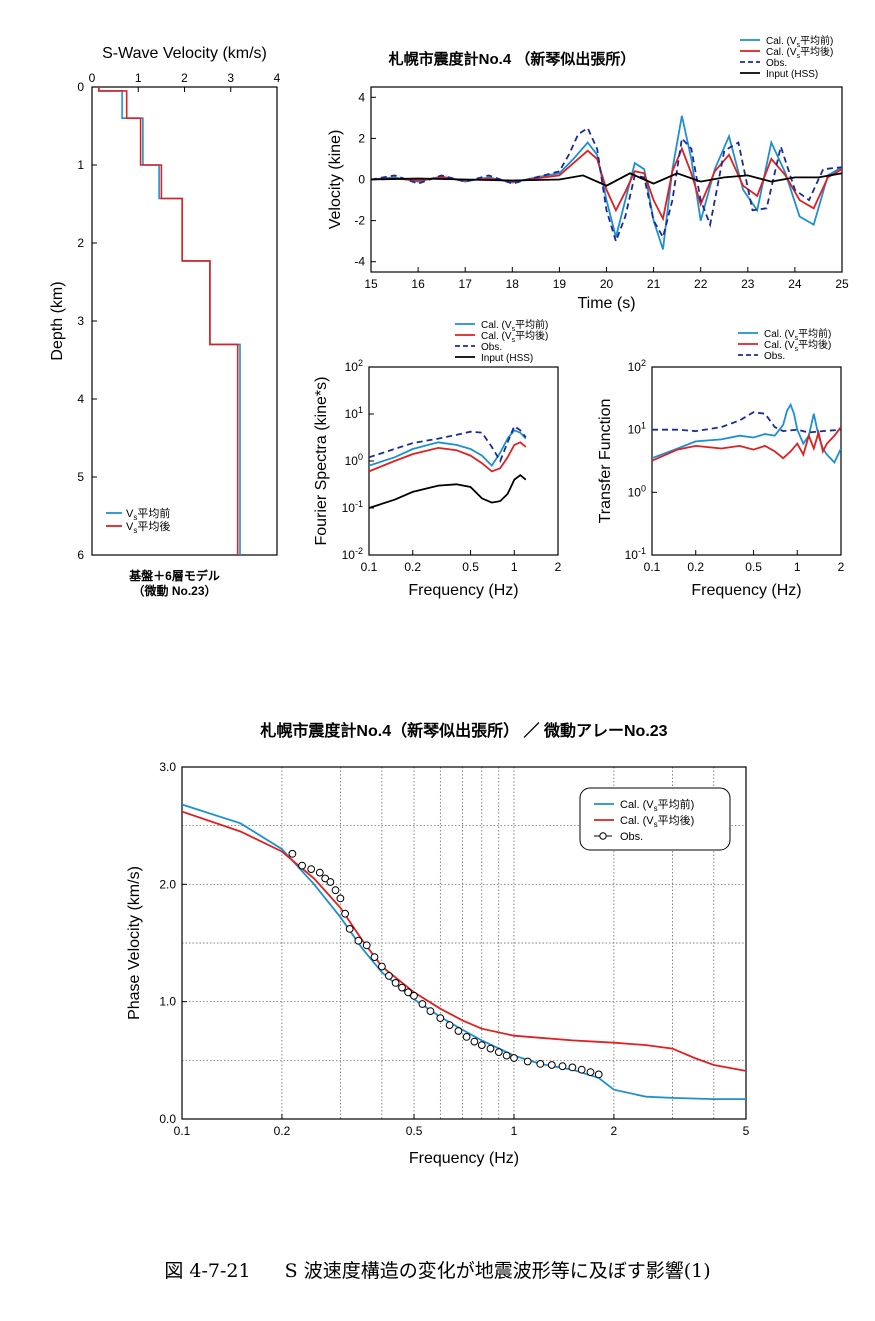 This screenshot has width=875, height=1321. Describe the element at coordinates (230, 78) in the screenshot. I see `vs-profile-x-tick-label: 3` at that location.